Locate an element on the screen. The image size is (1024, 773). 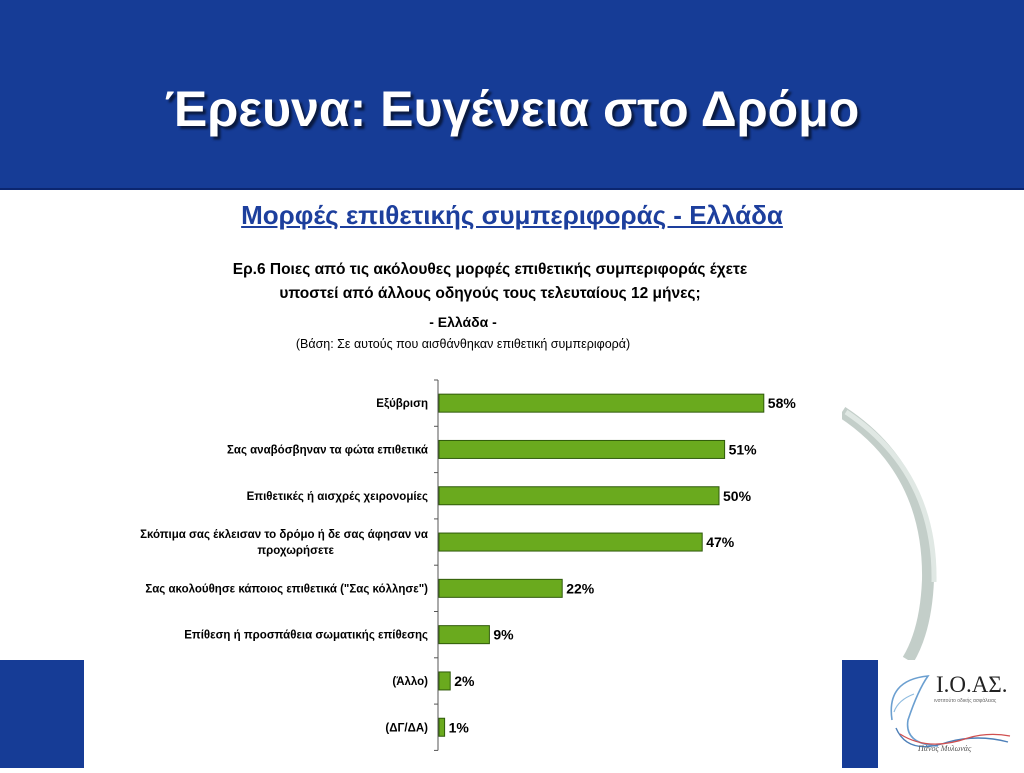
value-label: 47% is located at coordinates (720, 542).